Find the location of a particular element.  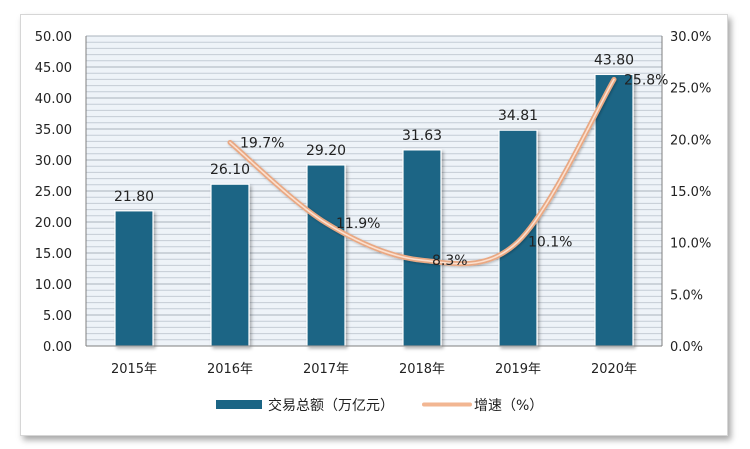

y-left-tick-label: 50.00 is located at coordinates (53, 37).